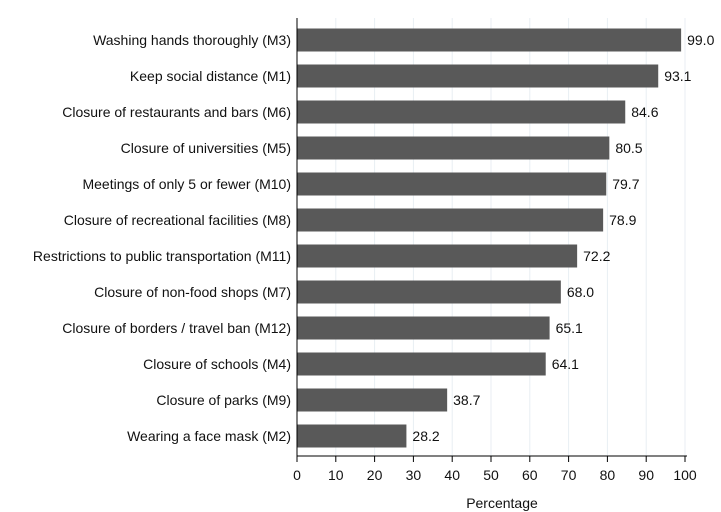  I want to click on value-label-9: 64.1, so click(565, 364).